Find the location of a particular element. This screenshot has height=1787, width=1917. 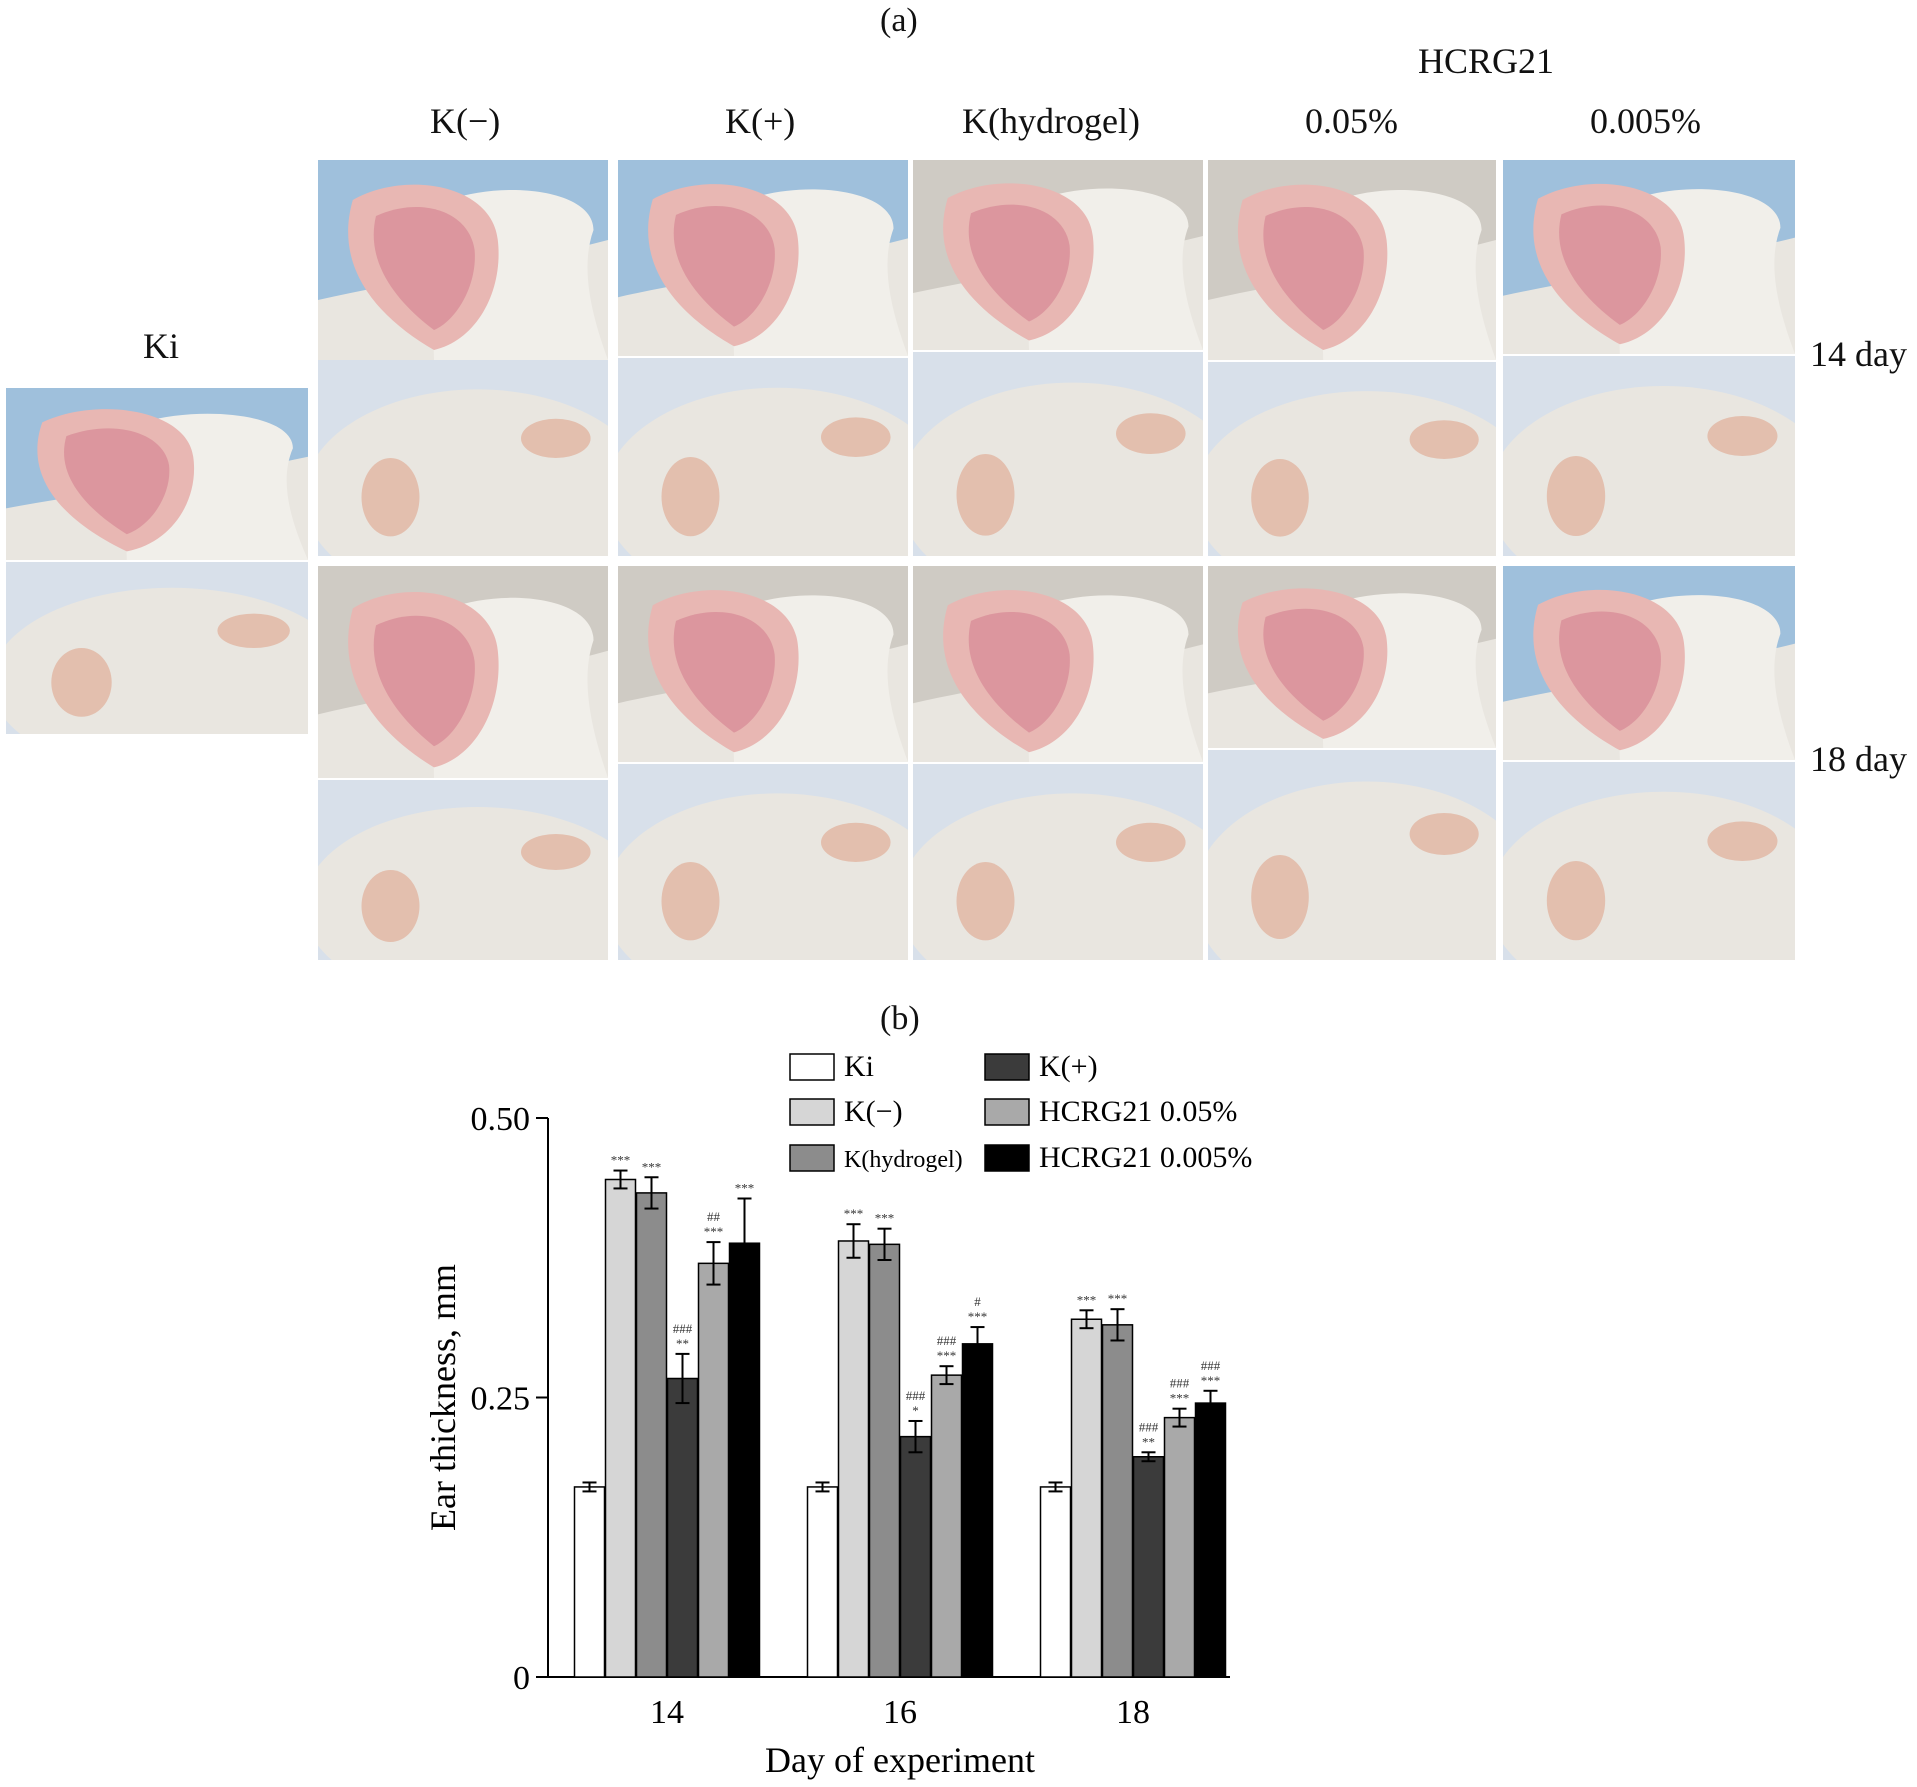

photo-hcrg005-18-head is located at coordinates (1352, 855).